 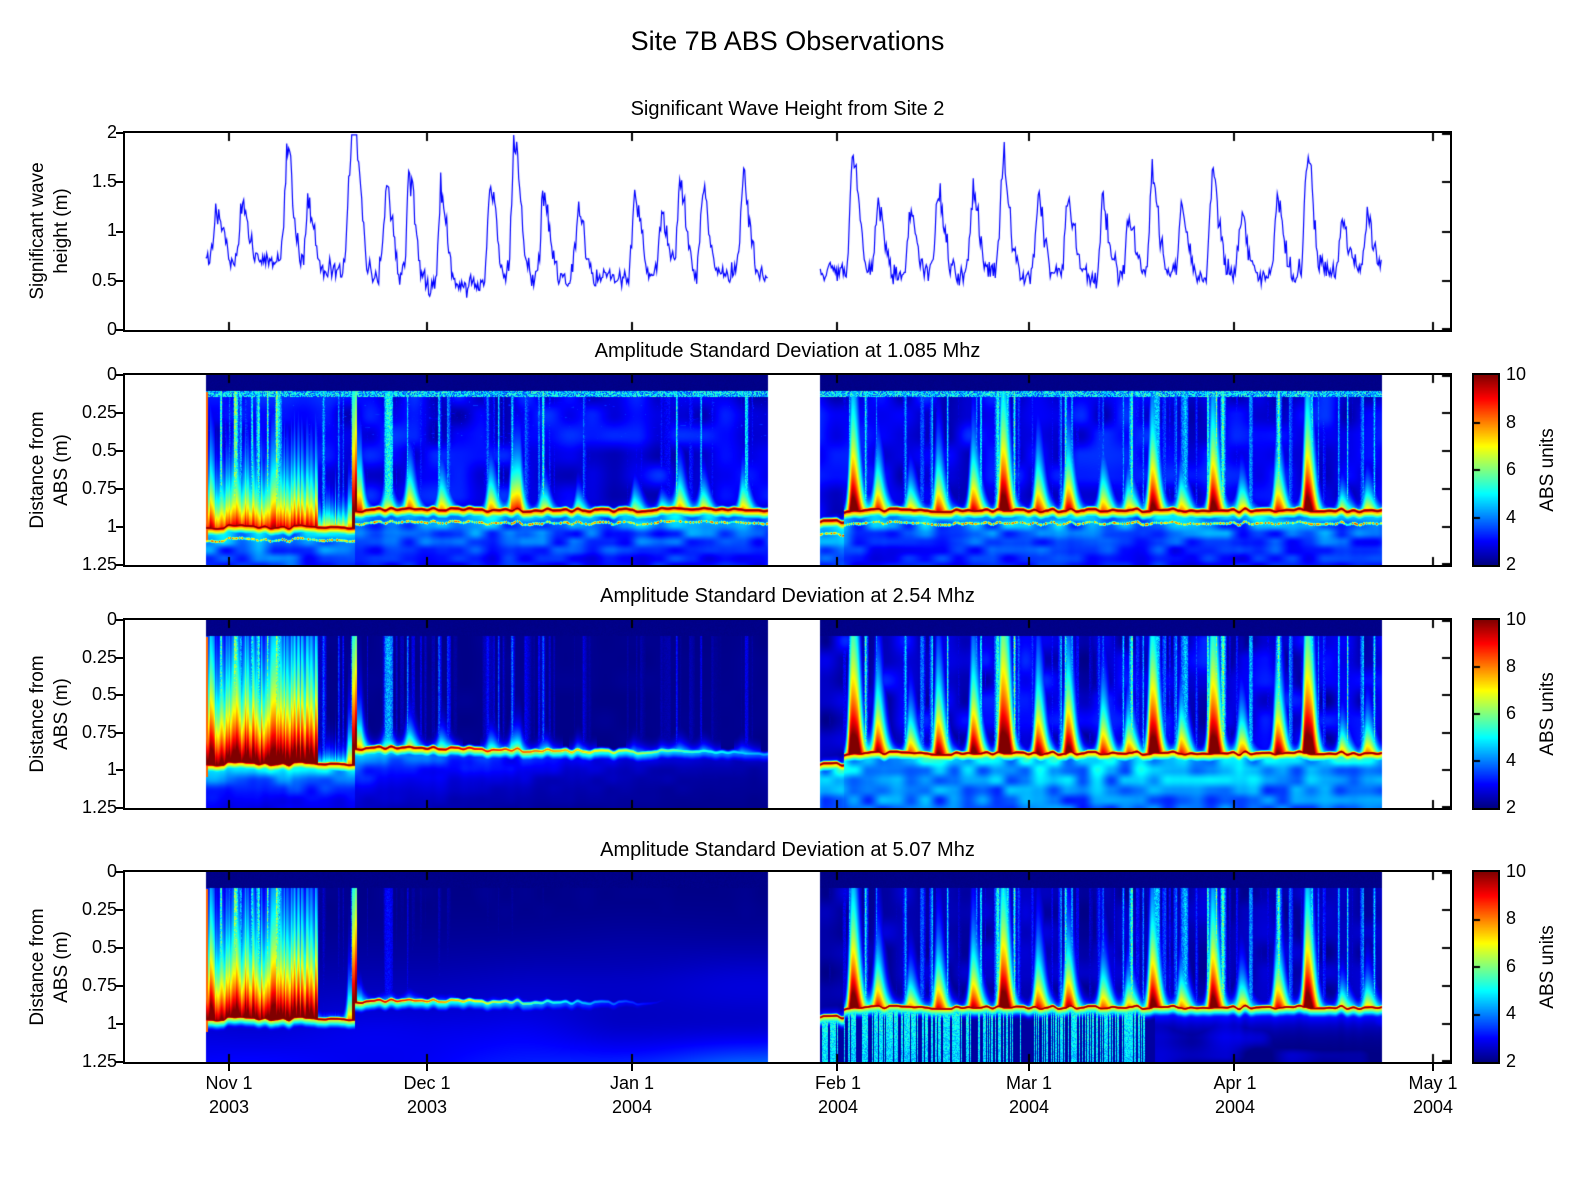 What do you see at coordinates (37, 714) in the screenshot?
I see `y-axis-label-hm2-line1: Distance from` at bounding box center [37, 714].